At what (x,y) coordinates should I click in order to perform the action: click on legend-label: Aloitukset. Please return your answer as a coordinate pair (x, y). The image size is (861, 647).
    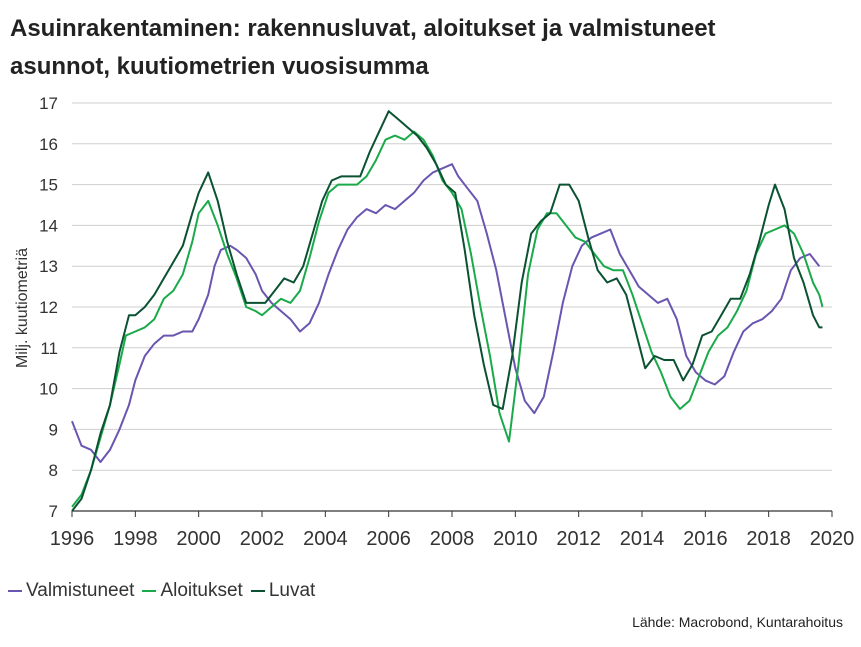
    Looking at the image, I should click on (201, 590).